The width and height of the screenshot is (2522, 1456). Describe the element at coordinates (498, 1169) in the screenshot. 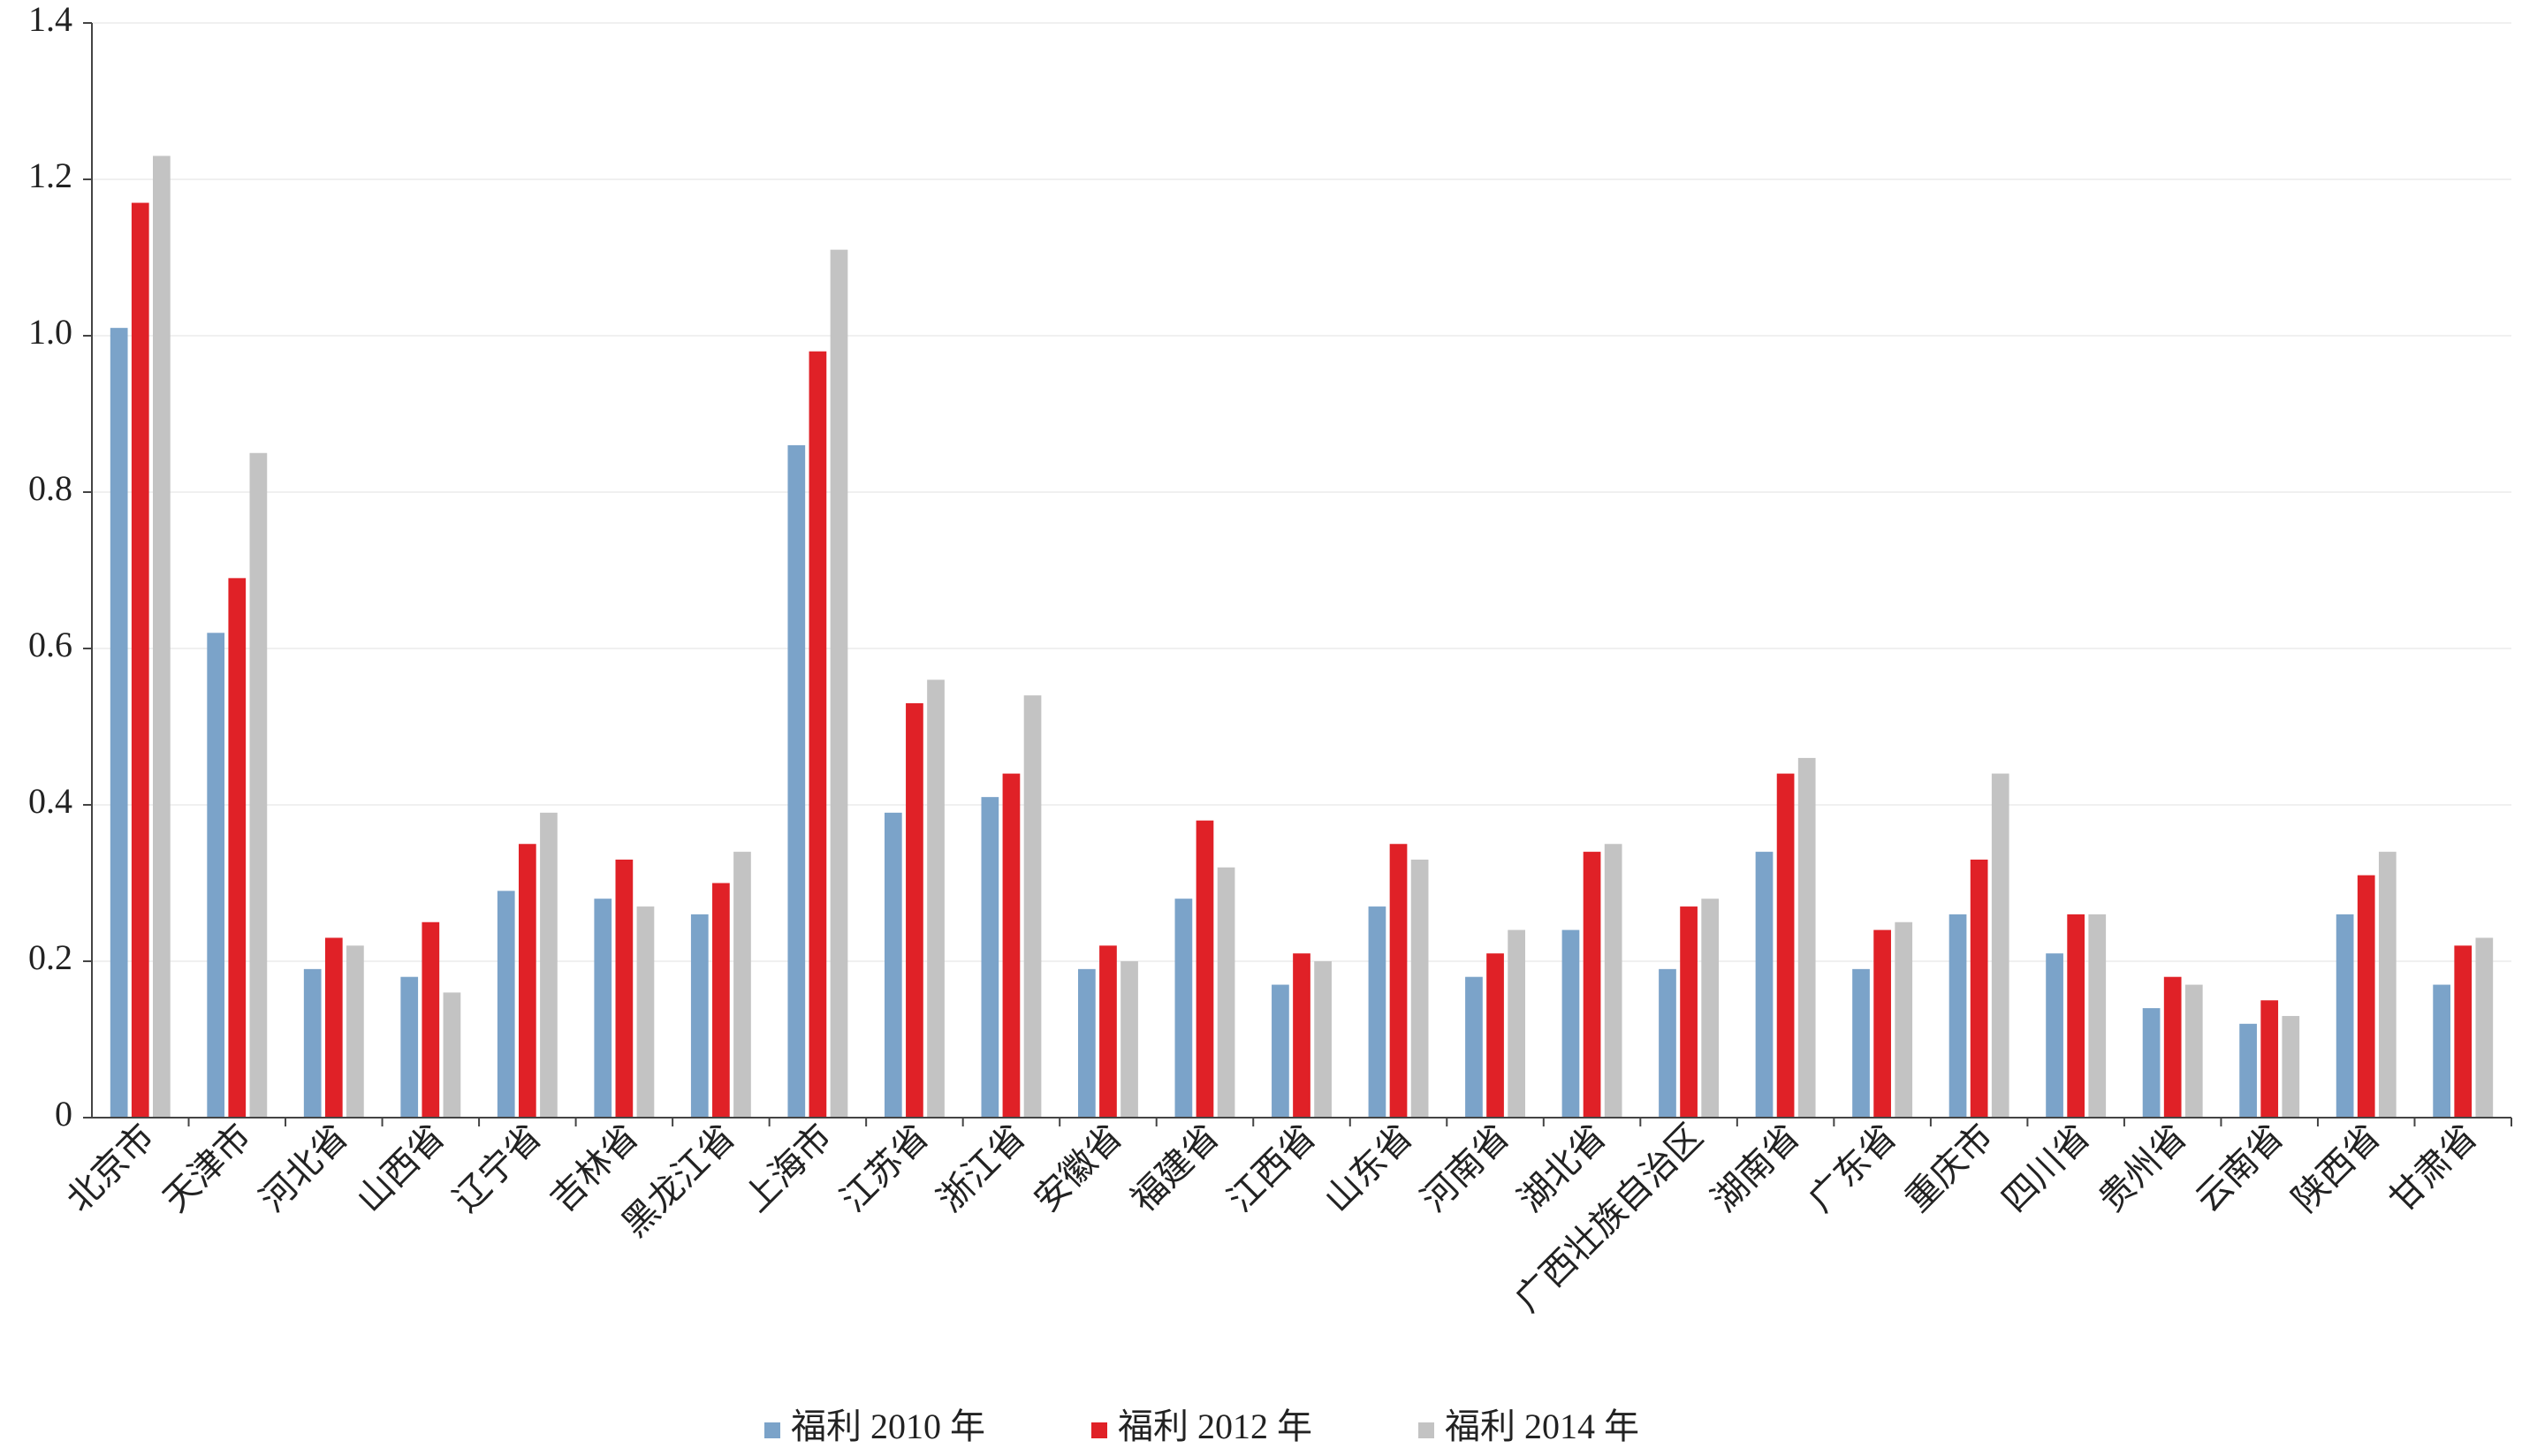

I see `x-tick-label: 辽宁省` at that location.